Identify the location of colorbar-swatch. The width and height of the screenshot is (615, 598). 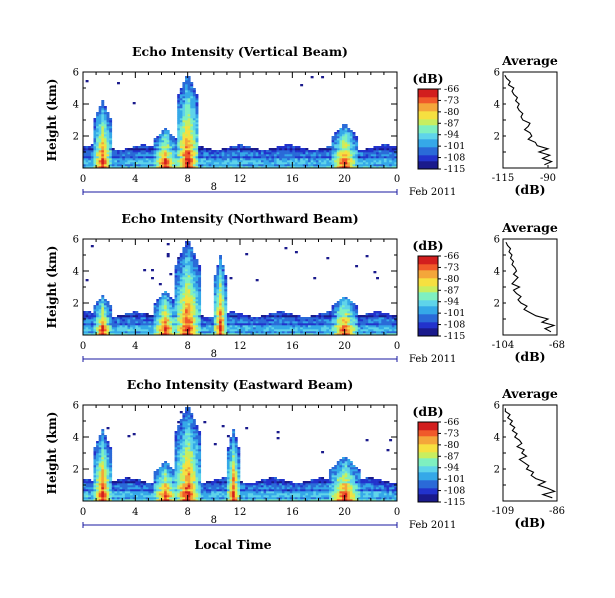
(428, 261).